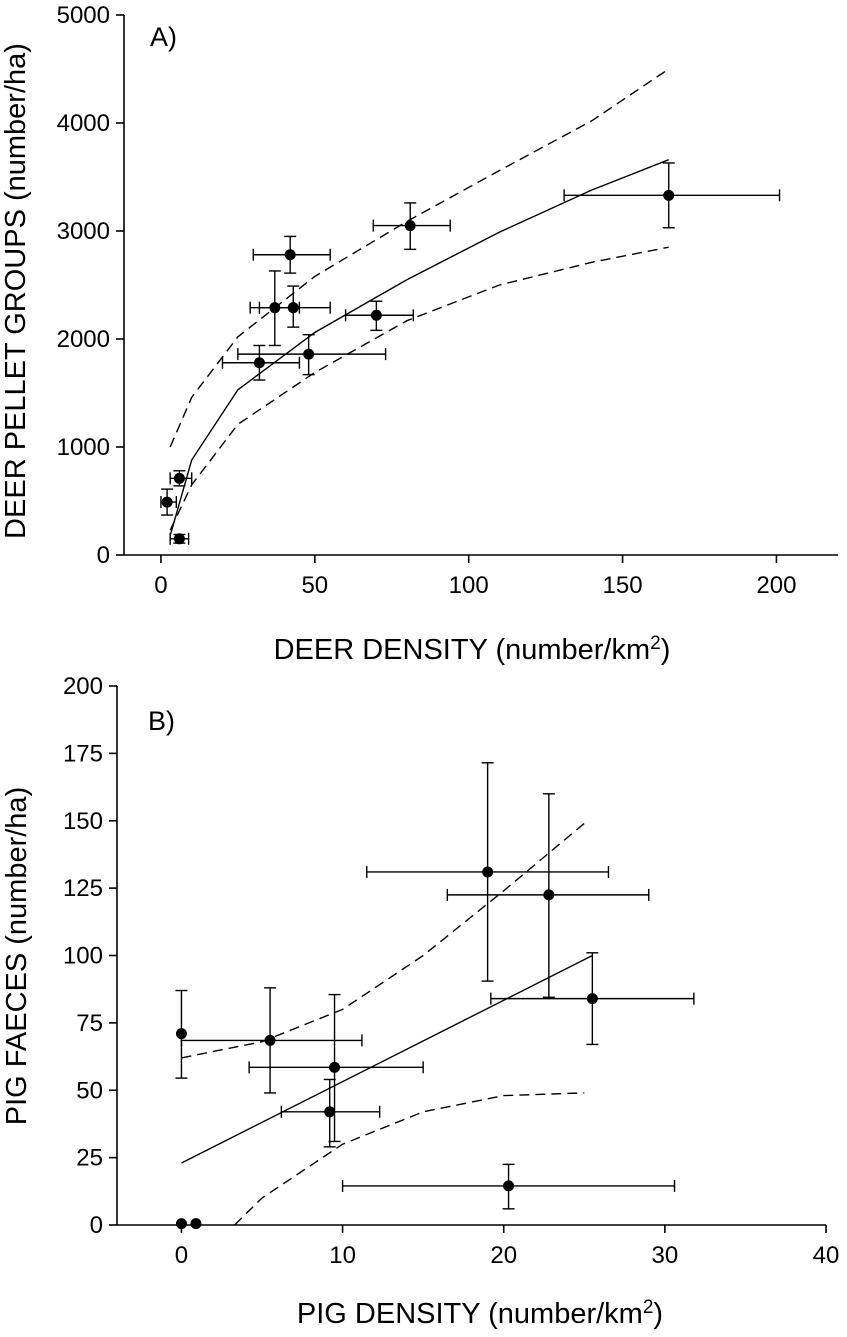 The image size is (847, 1337). What do you see at coordinates (83, 231) in the screenshot?
I see `panel-a-y-tick-label: 3000` at bounding box center [83, 231].